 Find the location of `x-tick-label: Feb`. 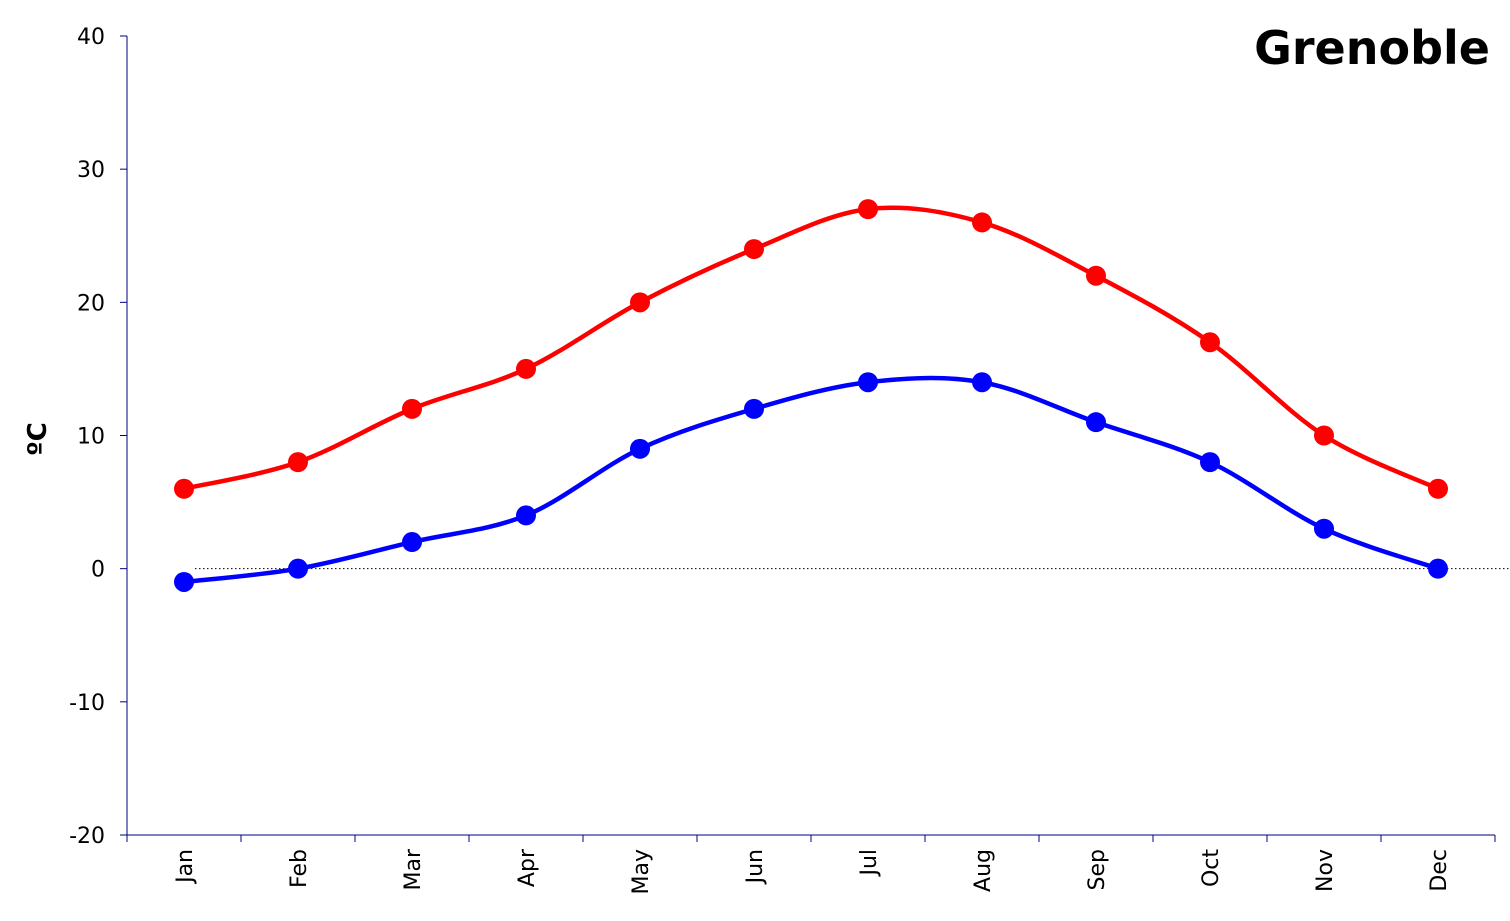

x-tick-label: Feb is located at coordinates (299, 868).